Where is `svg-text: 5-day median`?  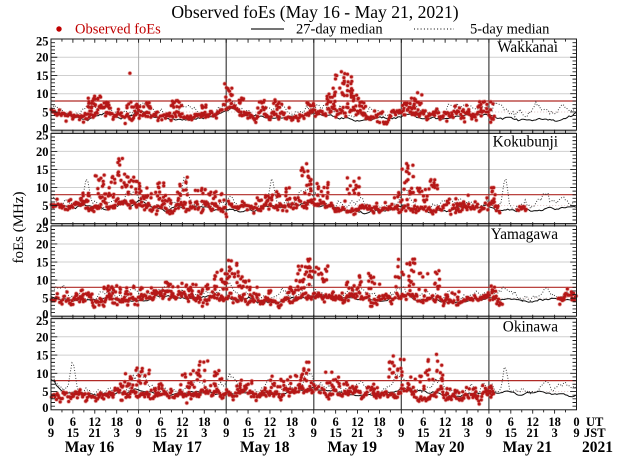 svg-text: 5-day median is located at coordinates (510, 30).